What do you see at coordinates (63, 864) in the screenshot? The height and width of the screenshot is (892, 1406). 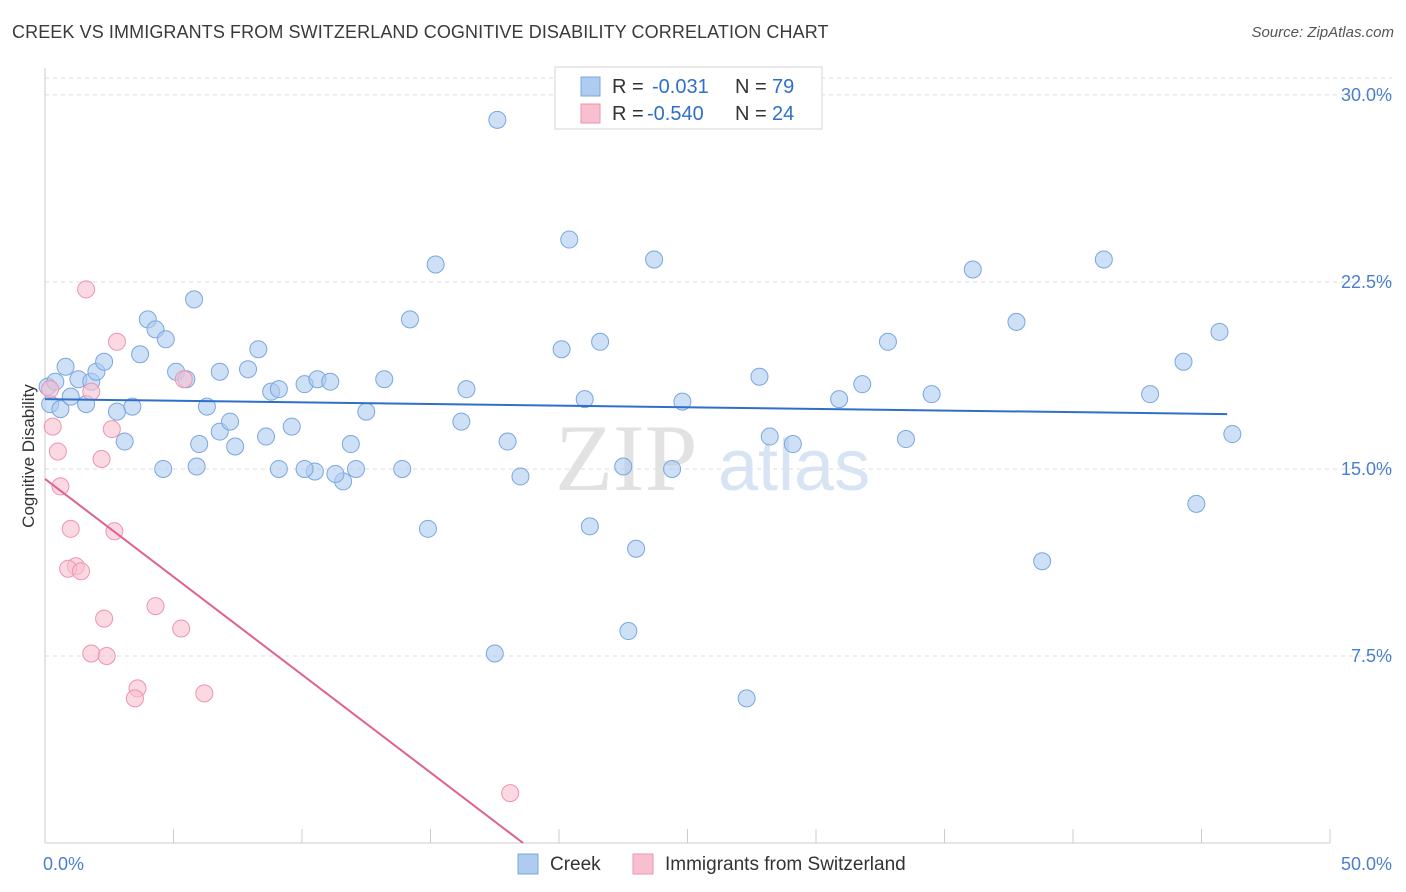 I see `x-tick-label: 0.0%` at bounding box center [63, 864].